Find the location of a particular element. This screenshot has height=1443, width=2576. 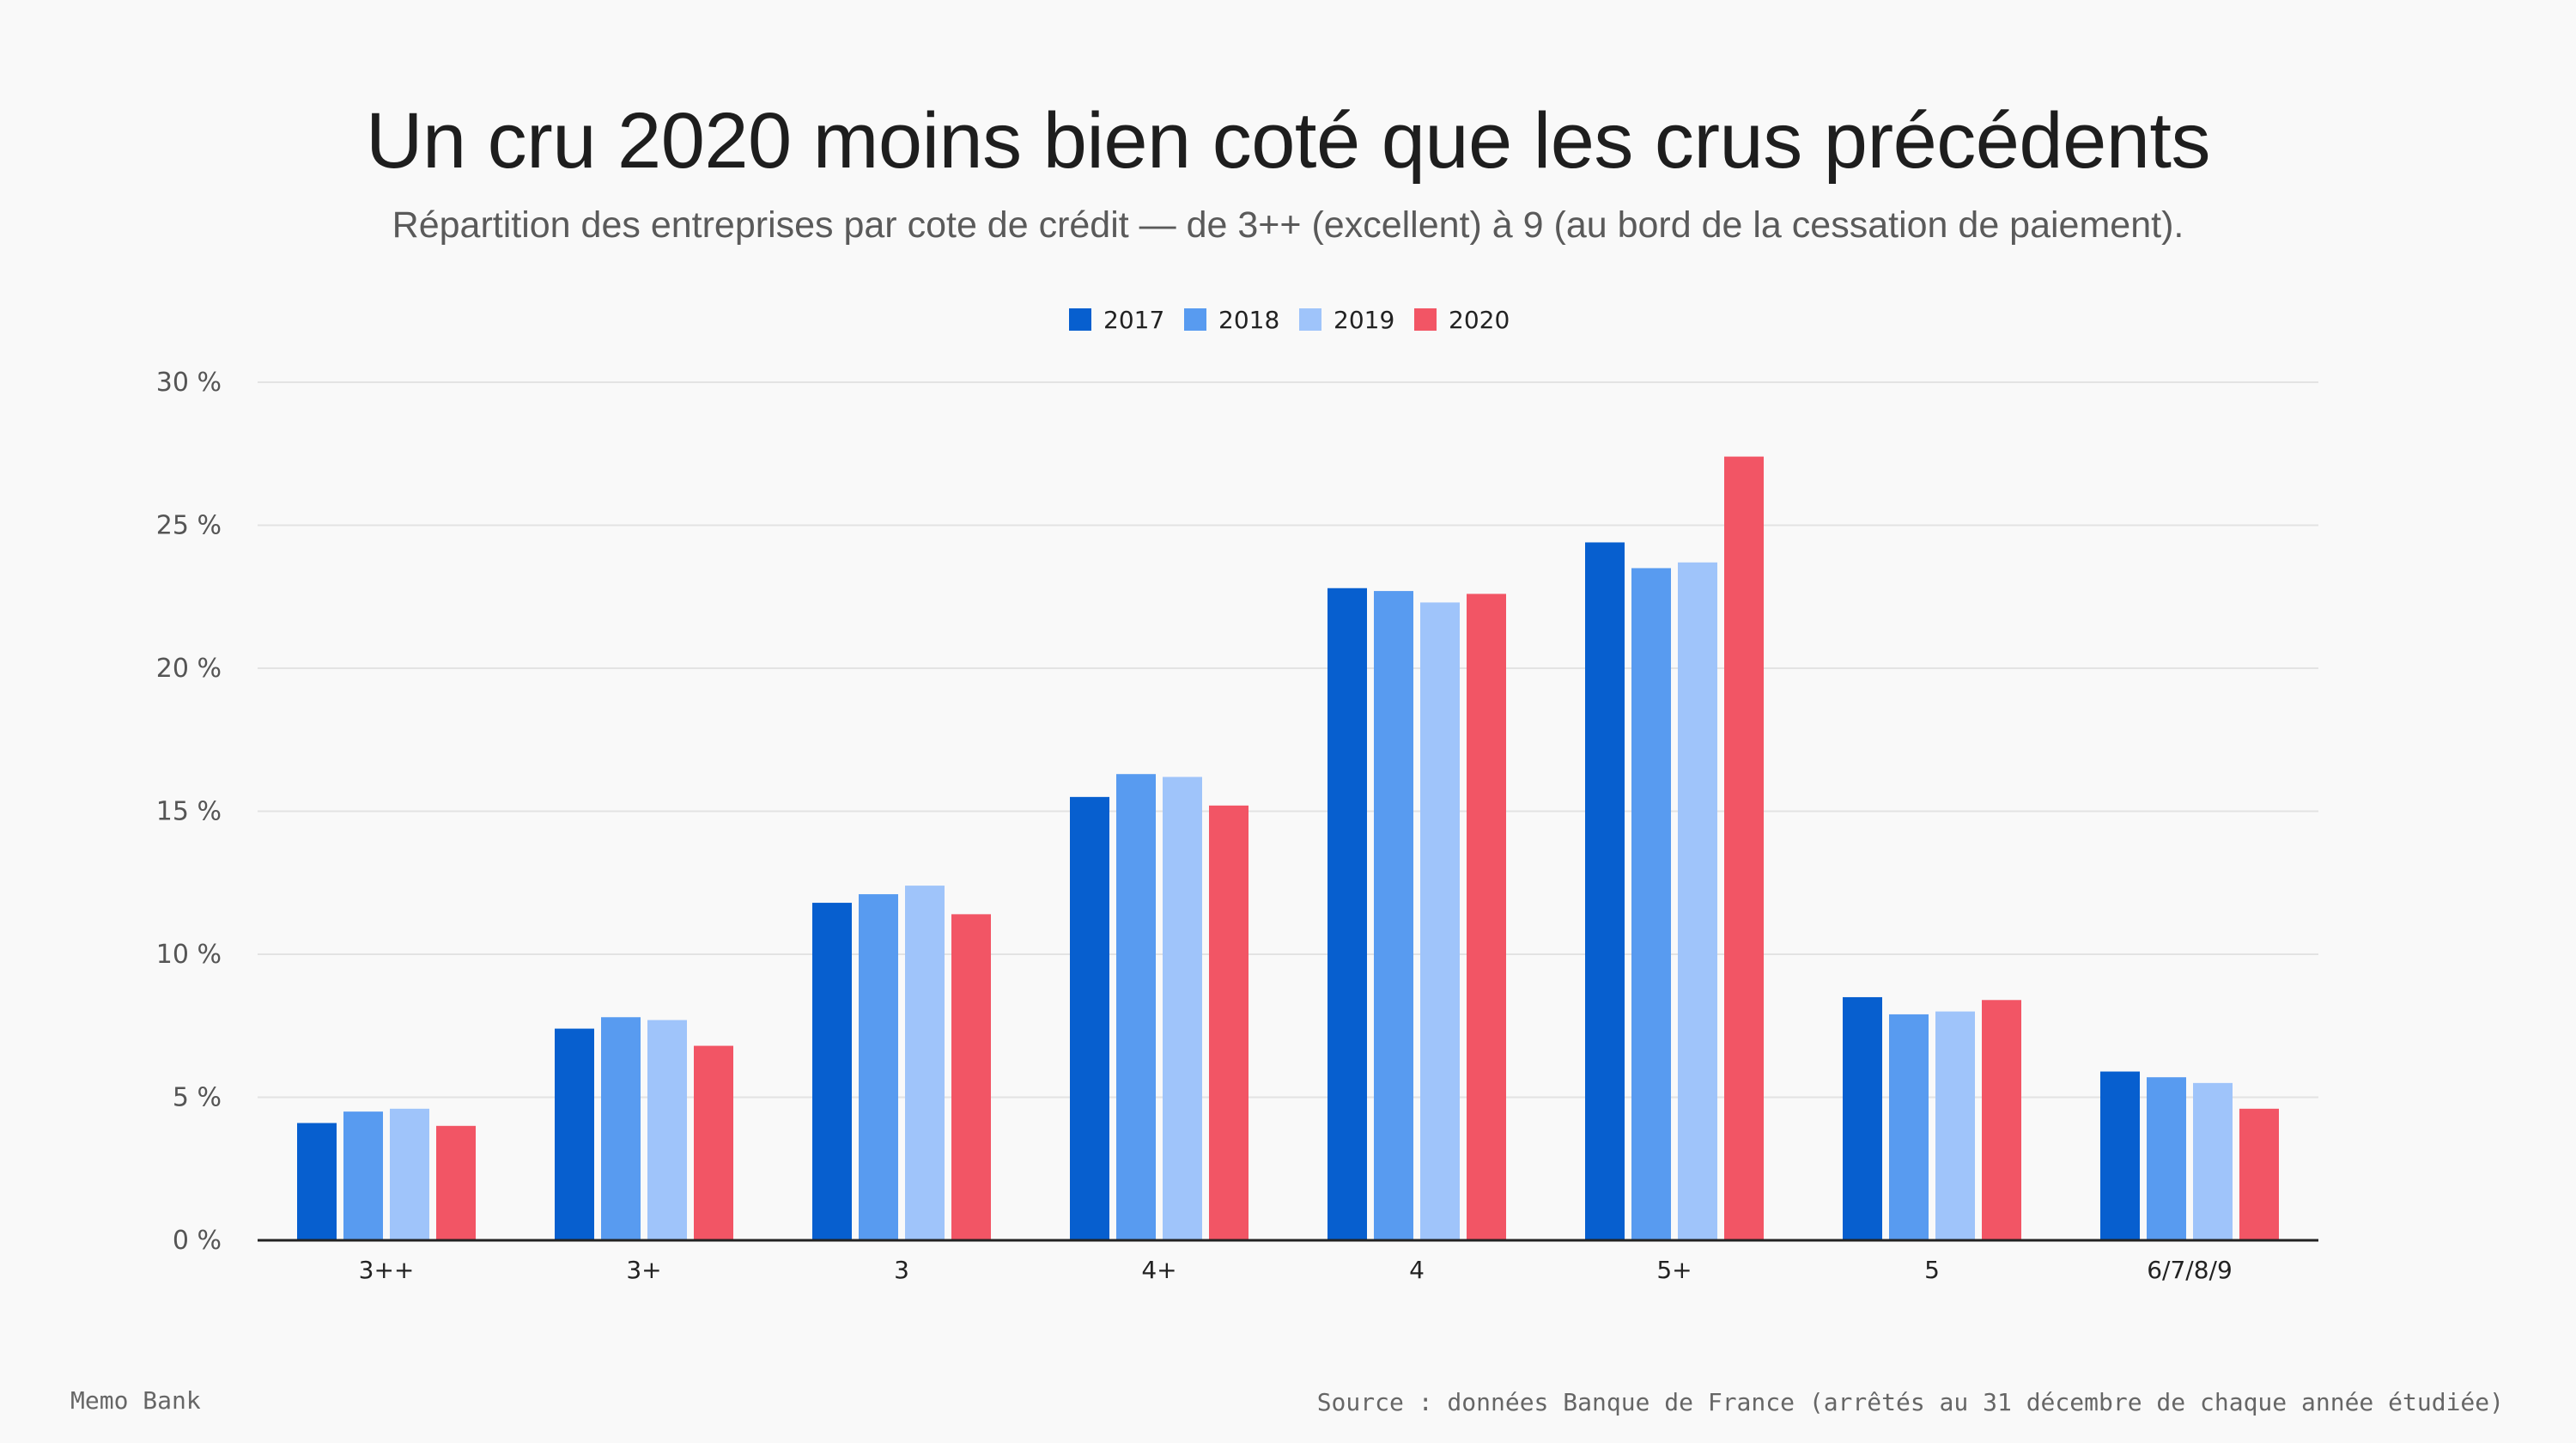

bar-2019-6/7/8/9 is located at coordinates (2213, 1161).